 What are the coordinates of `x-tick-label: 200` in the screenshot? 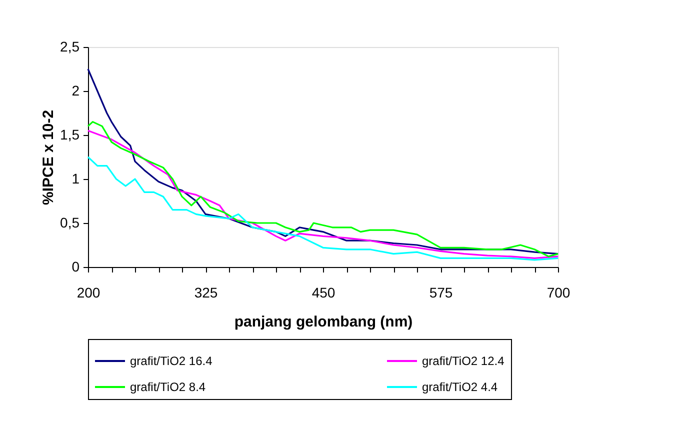 It's located at (88, 292).